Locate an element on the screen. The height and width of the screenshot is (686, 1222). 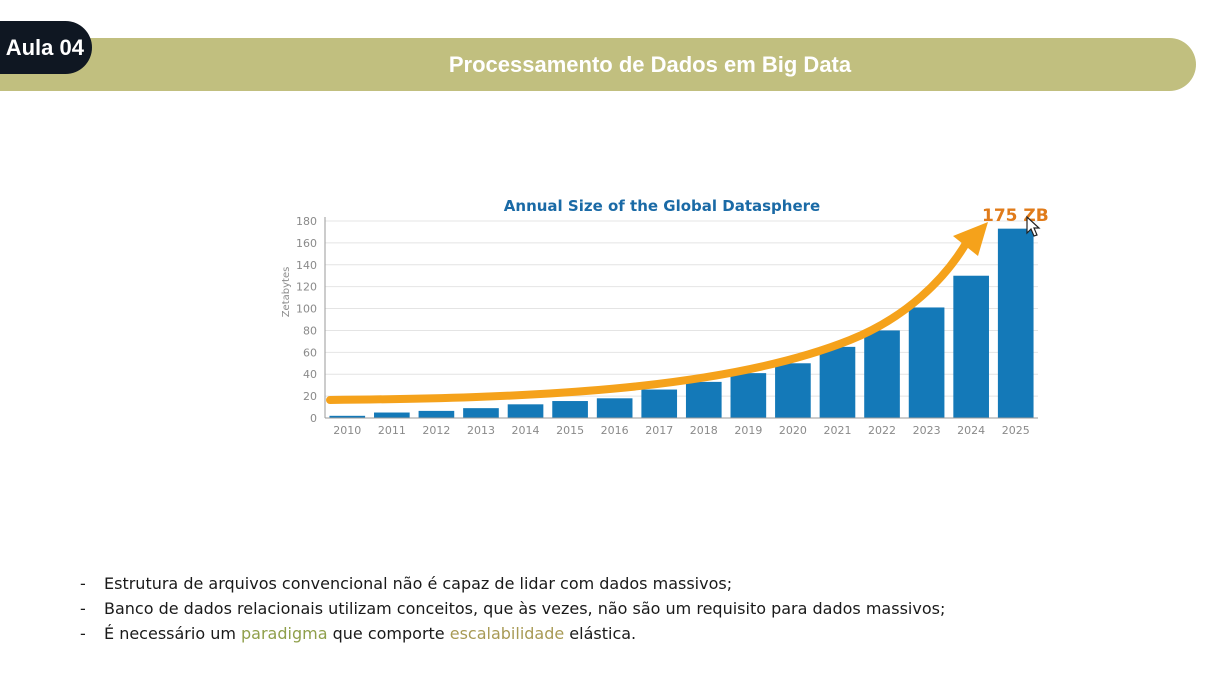
x-tick-label: 2018 is located at coordinates (704, 430).